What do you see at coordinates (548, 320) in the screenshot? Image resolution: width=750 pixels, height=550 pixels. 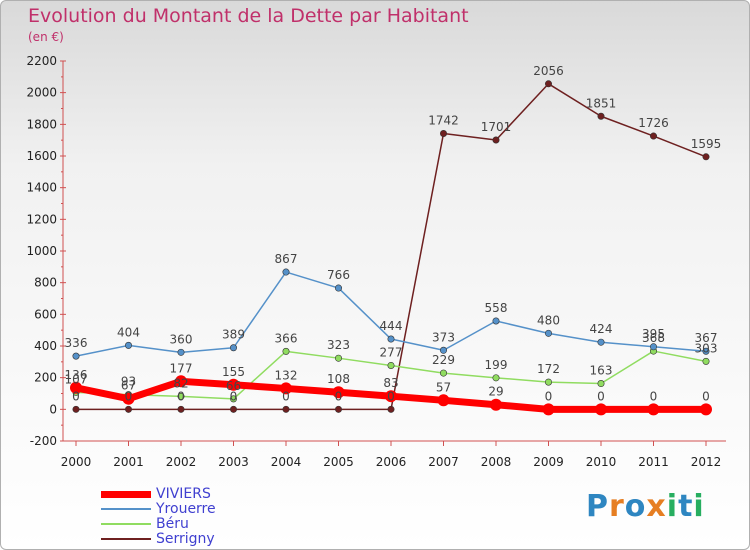 I see `data-label: 480` at bounding box center [548, 320].